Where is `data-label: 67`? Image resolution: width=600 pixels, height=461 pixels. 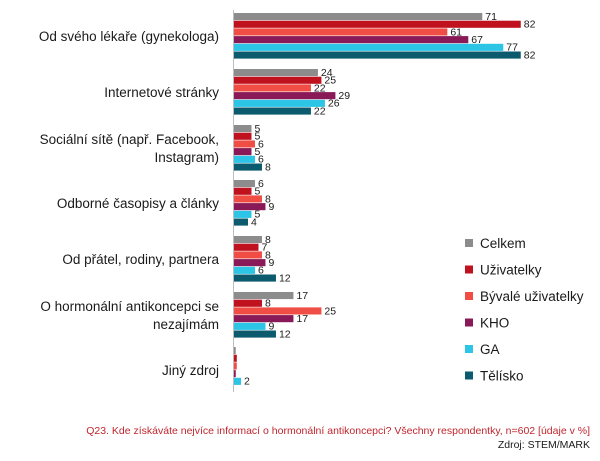 data-label: 67 is located at coordinates (477, 40).